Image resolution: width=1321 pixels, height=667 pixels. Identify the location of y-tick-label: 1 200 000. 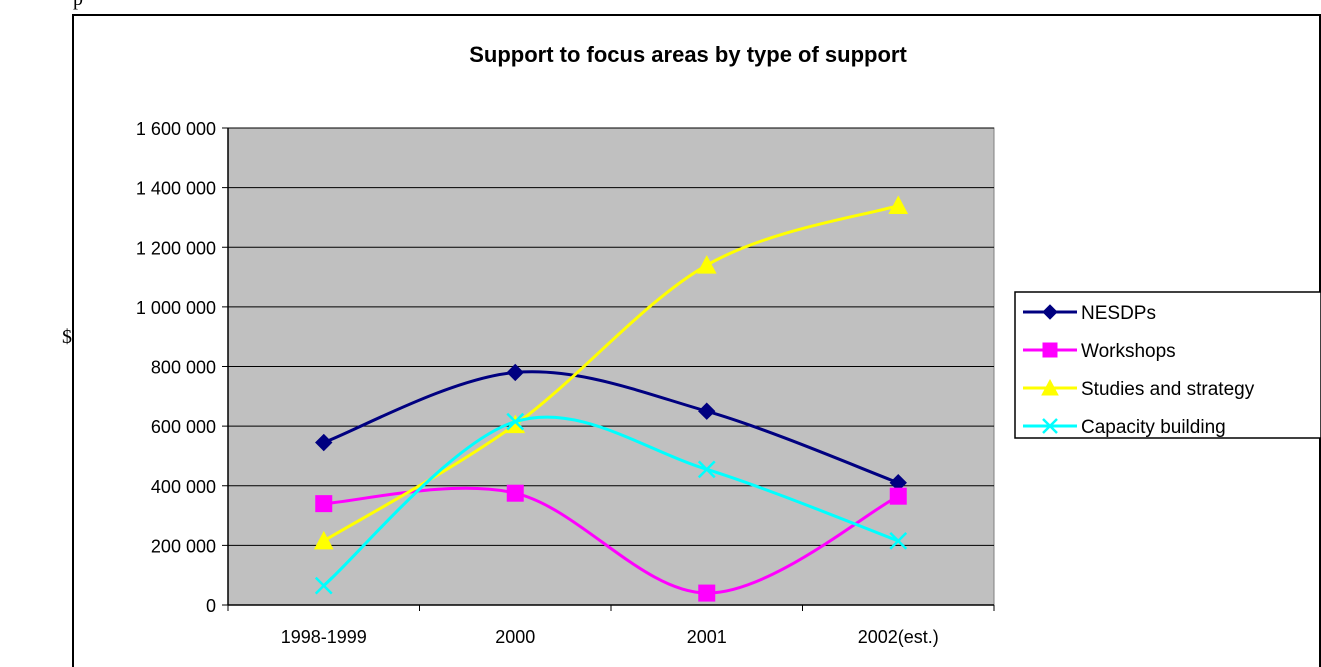
(176, 248).